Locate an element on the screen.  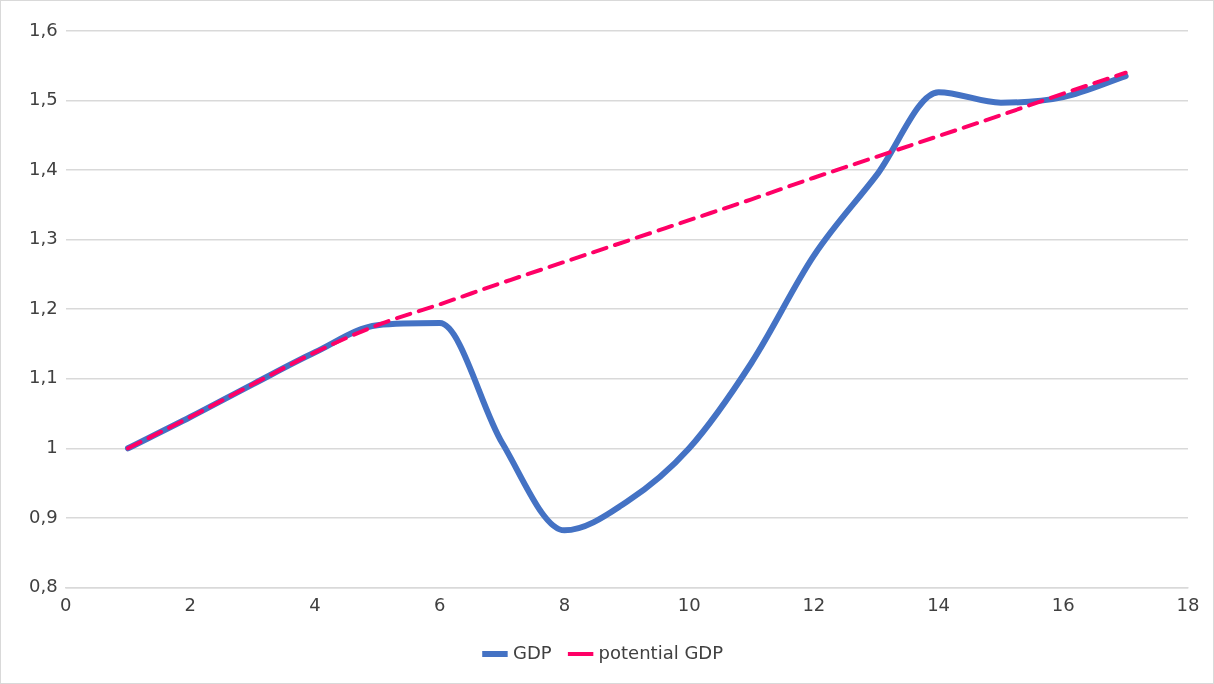
y-tick-label: 0,8 is located at coordinates (43, 586).